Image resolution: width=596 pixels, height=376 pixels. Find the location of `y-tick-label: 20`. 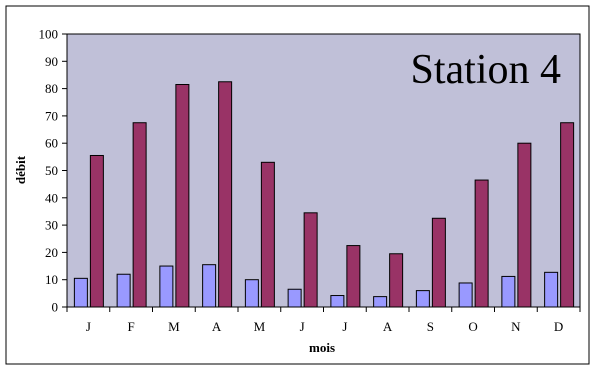

y-tick-label: 20 is located at coordinates (51, 252).